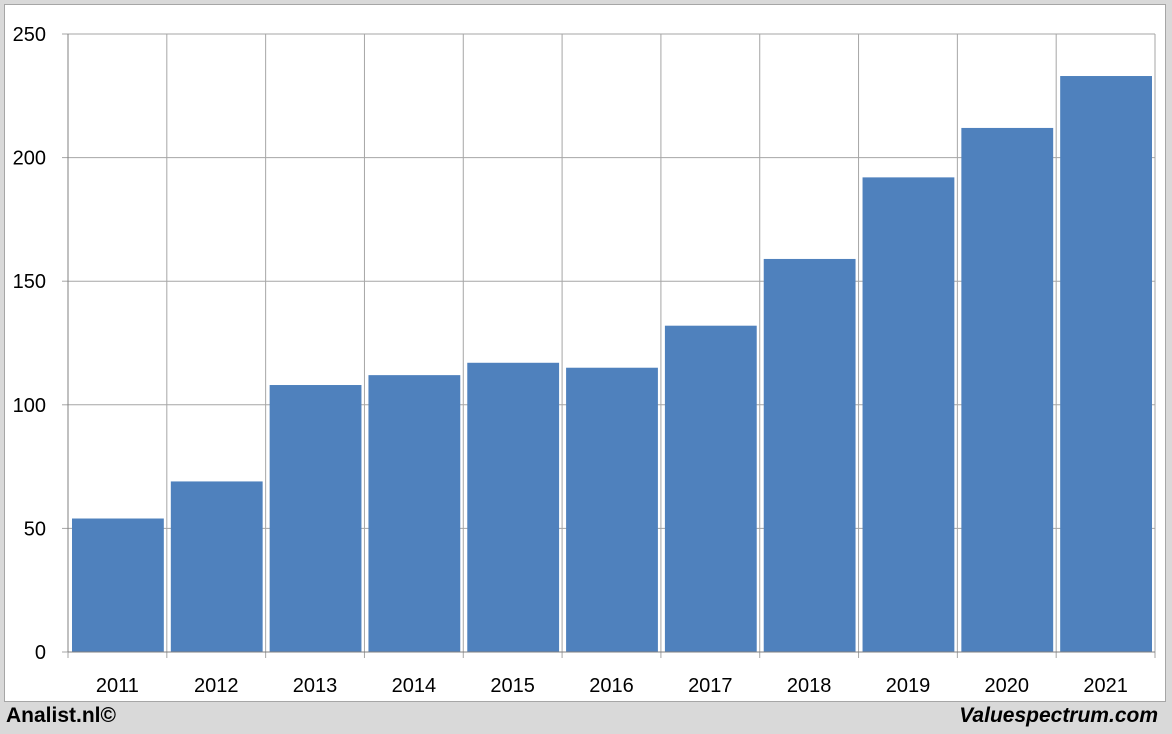 The image size is (1172, 734). What do you see at coordinates (512, 686) in the screenshot?
I see `x-tick-label: 2015` at bounding box center [512, 686].